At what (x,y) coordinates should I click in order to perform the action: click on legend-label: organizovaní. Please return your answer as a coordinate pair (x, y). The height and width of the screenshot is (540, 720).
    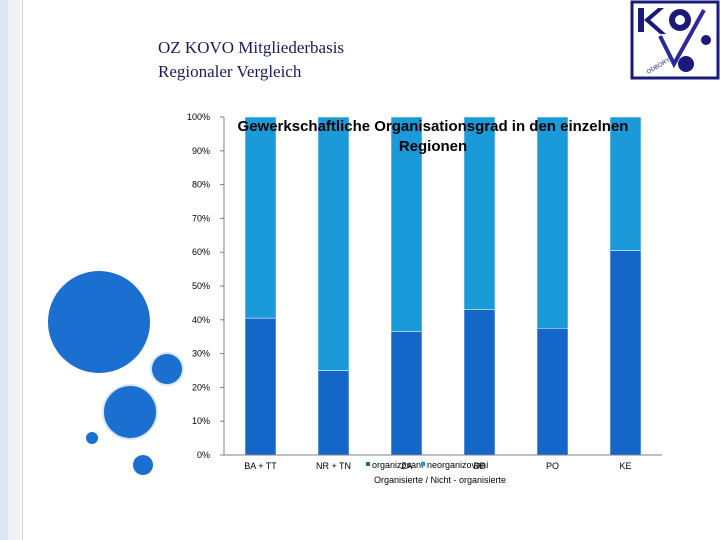
    Looking at the image, I should click on (398, 465).